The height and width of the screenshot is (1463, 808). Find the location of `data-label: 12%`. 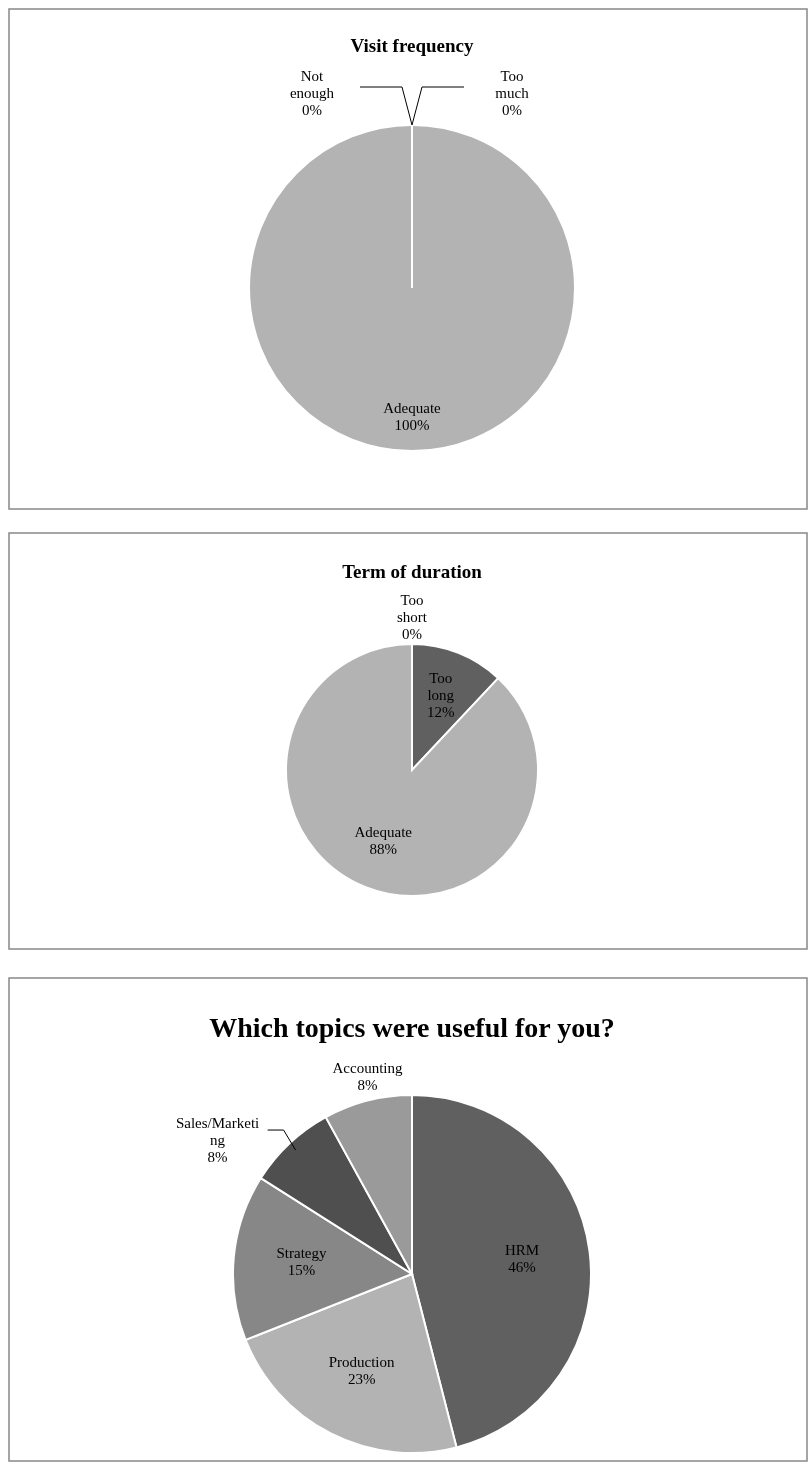

data-label: 12% is located at coordinates (441, 712).